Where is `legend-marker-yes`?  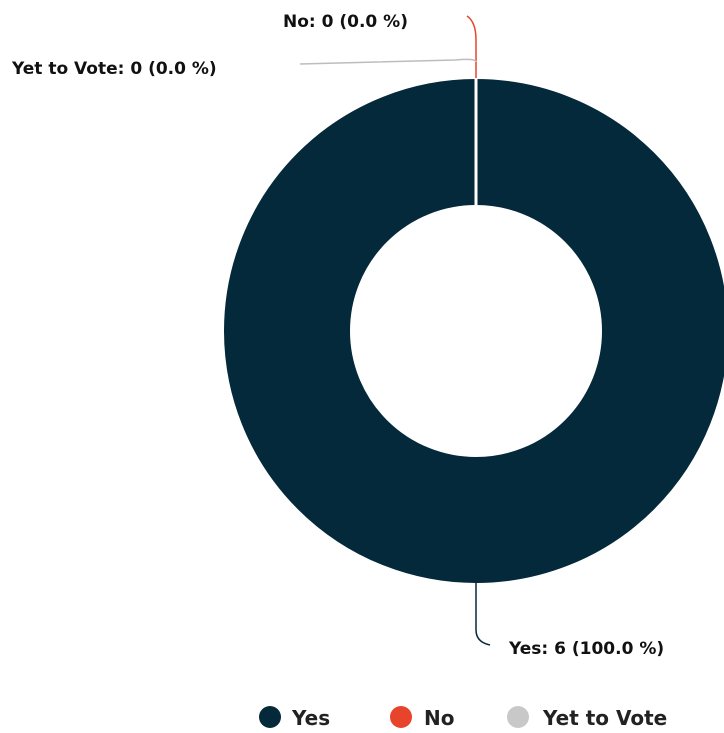 legend-marker-yes is located at coordinates (270, 717).